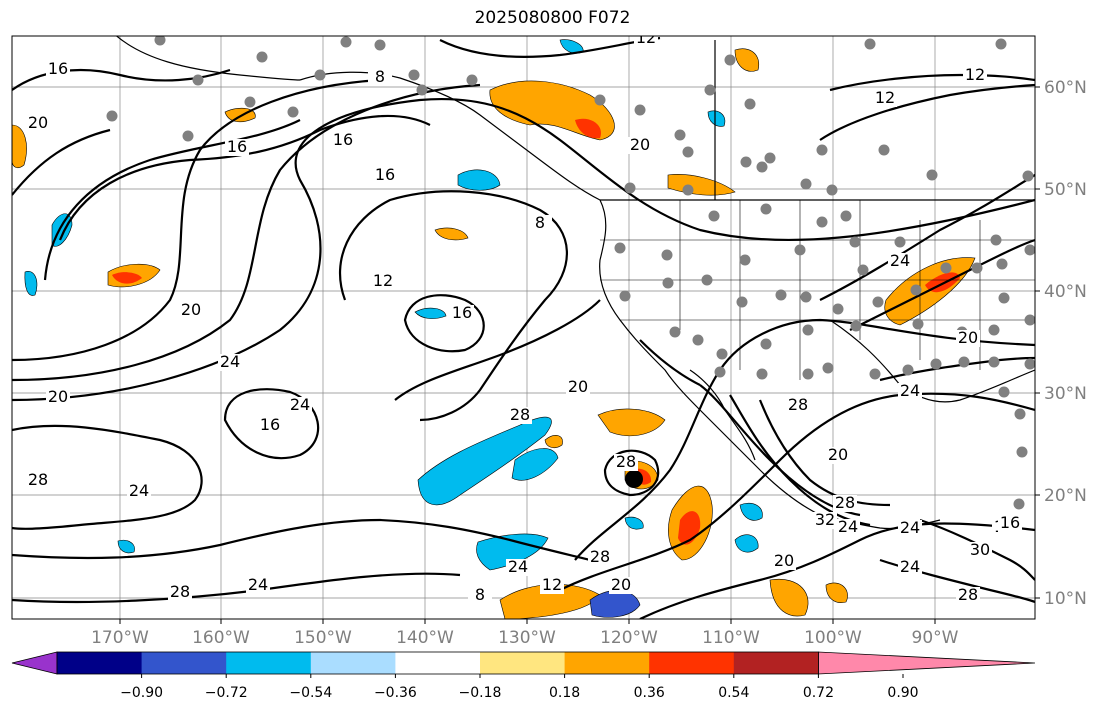 This screenshot has width=1105, height=712. Describe the element at coordinates (395, 693) in the screenshot. I see `colorbar-tick-label: −0.36` at that location.